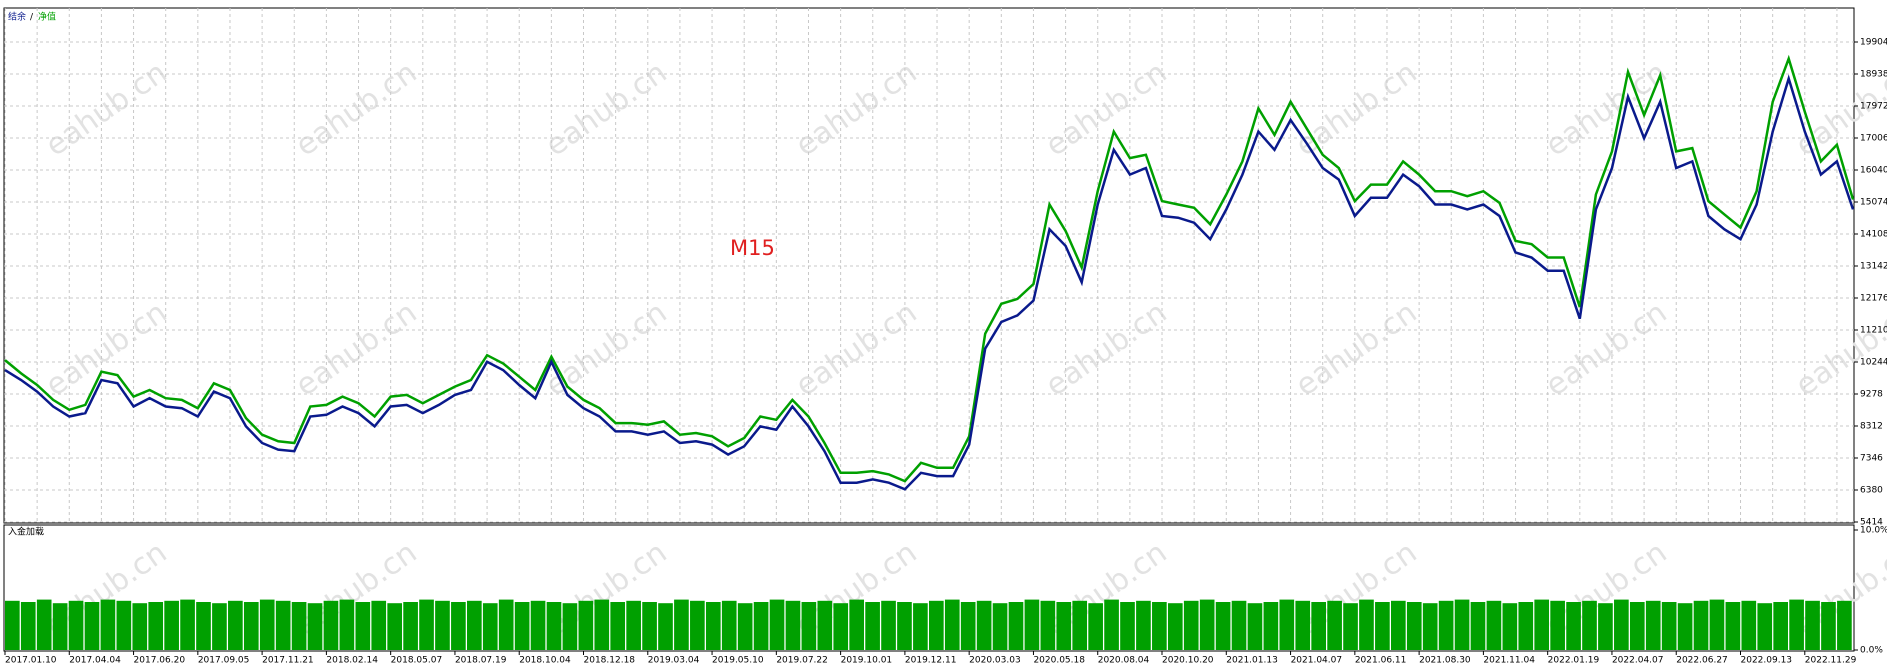 The width and height of the screenshot is (1887, 668). Describe the element at coordinates (1702, 661) in the screenshot. I see `x-tick-label: 2022.06.27` at that location.